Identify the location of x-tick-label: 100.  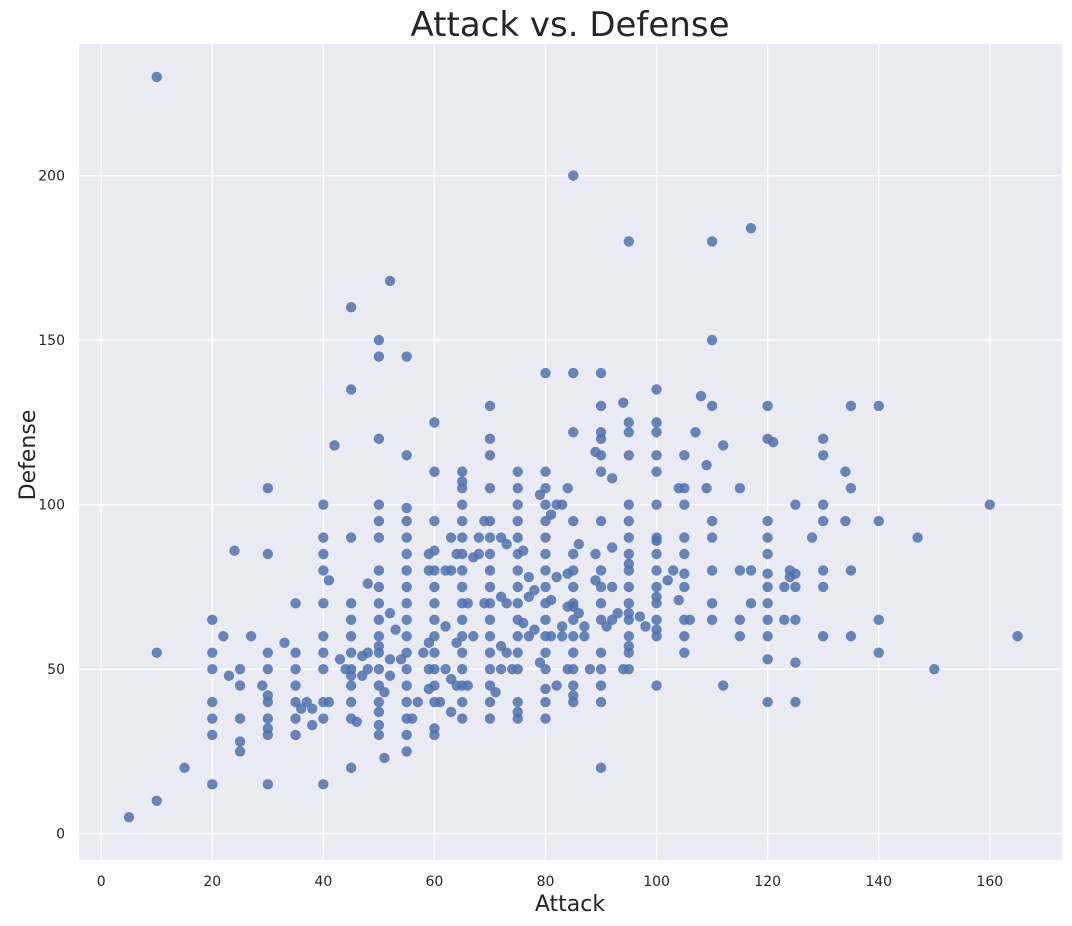
(656, 882).